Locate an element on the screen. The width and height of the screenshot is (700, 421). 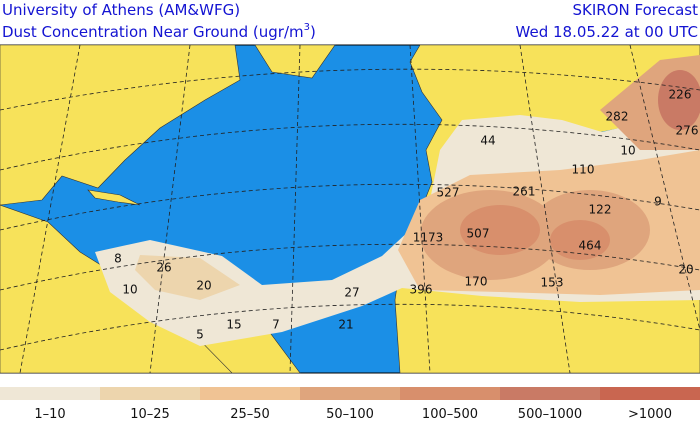
legend-label: 500–1000 is located at coordinates (550, 414).